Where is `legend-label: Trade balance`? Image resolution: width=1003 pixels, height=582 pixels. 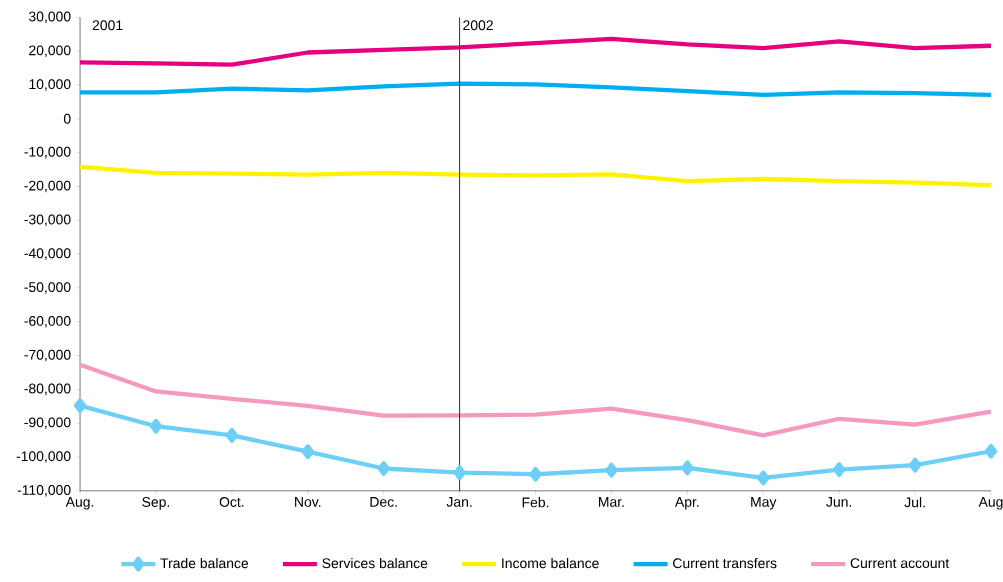
legend-label: Trade balance is located at coordinates (204, 563).